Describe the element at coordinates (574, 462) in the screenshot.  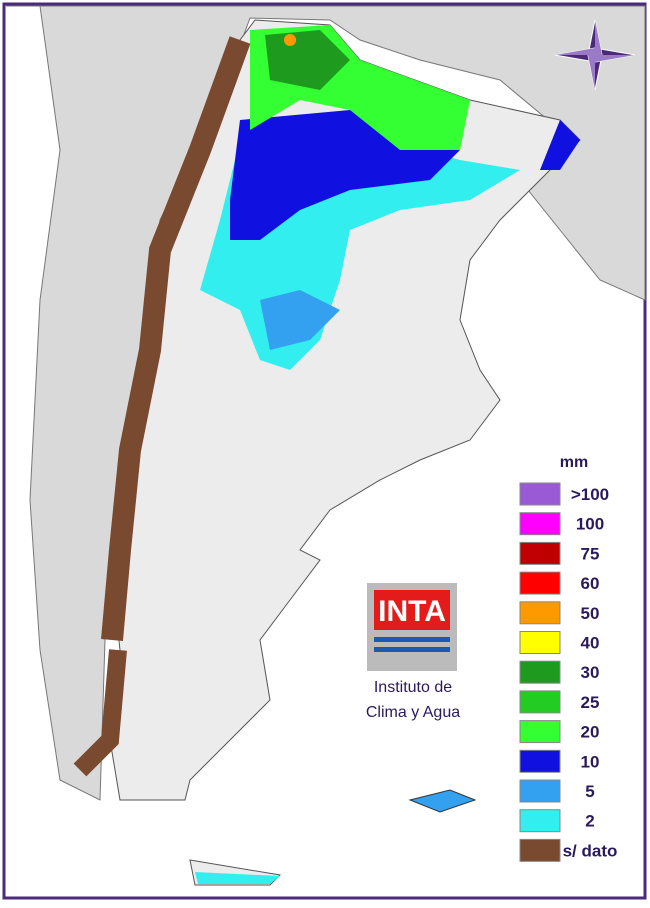
I see `legend-unit: mm` at that location.